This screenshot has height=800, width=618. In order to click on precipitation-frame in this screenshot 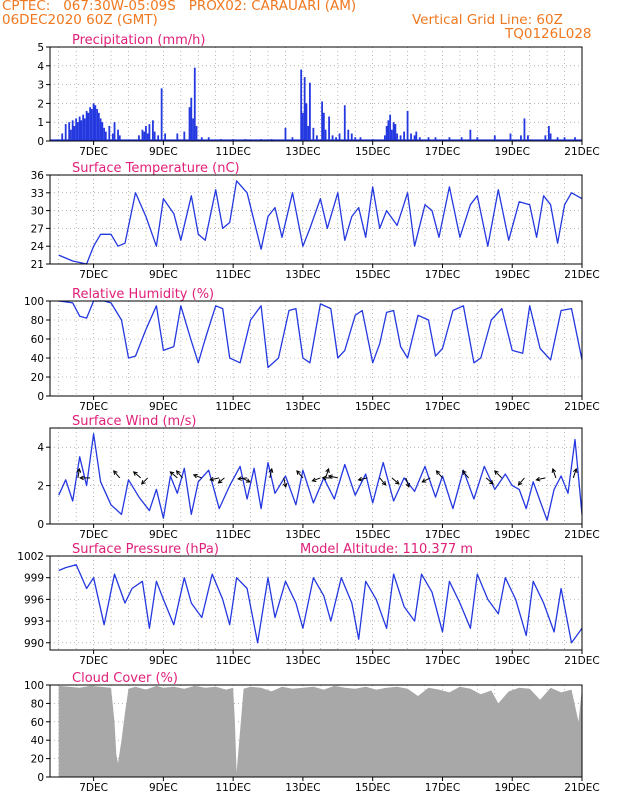, I will do `click(316, 94)`.